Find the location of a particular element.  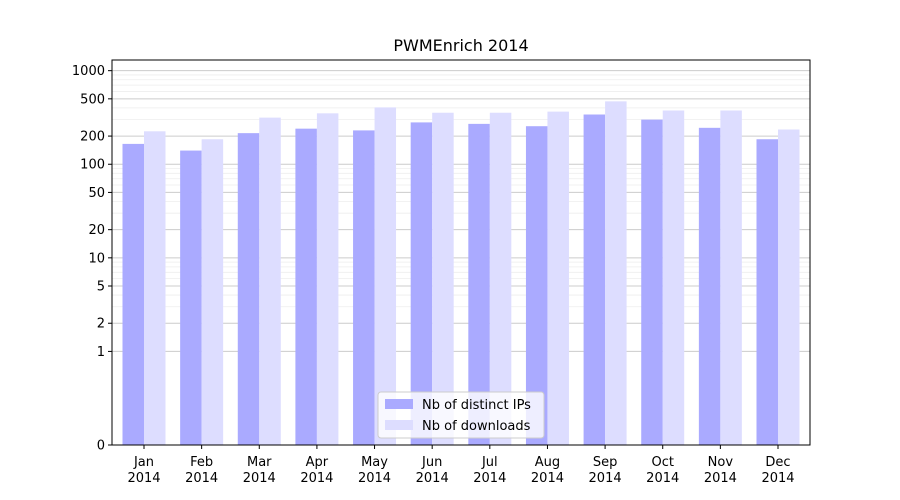

y-tick-label: 200 is located at coordinates (92, 137).